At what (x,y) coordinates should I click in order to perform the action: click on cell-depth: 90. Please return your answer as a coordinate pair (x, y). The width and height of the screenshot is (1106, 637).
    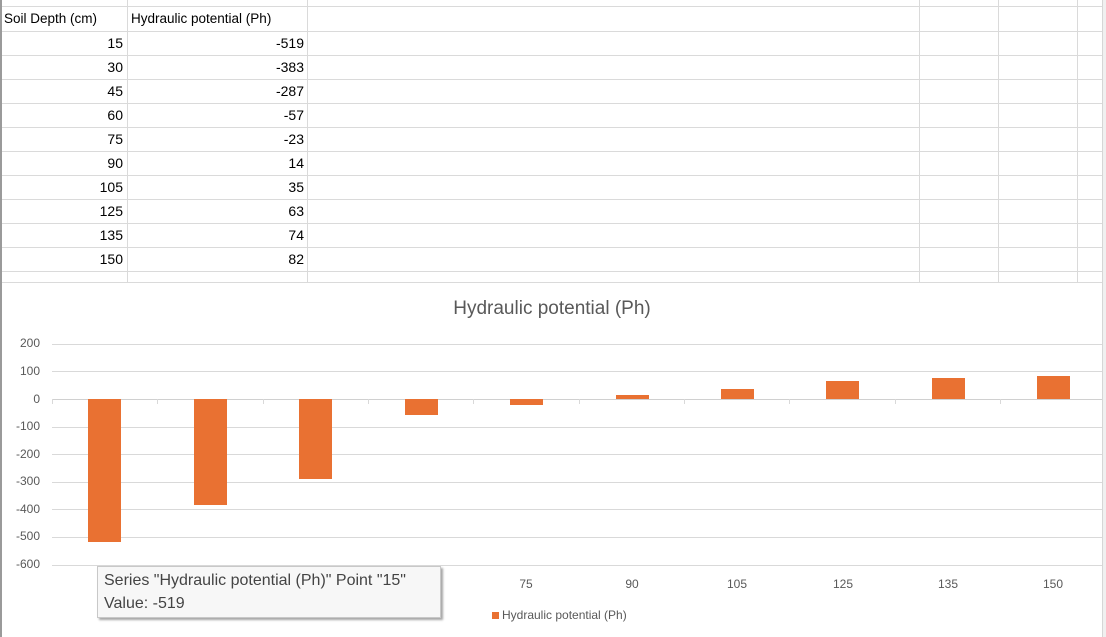
    Looking at the image, I should click on (115, 163).